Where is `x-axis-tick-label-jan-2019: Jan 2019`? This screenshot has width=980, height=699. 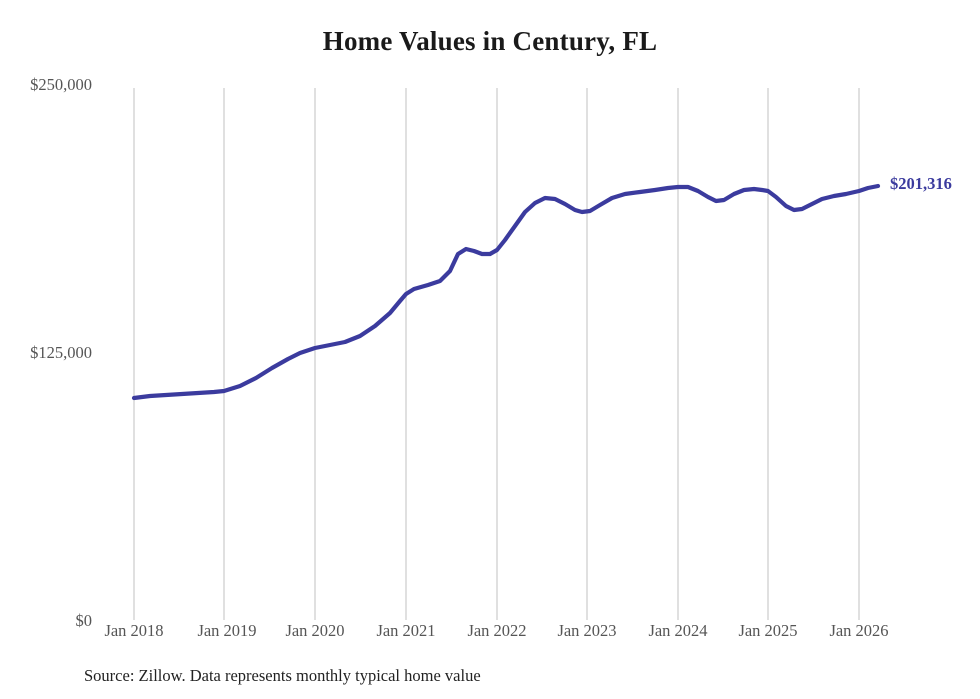 x-axis-tick-label-jan-2019: Jan 2019 is located at coordinates (227, 630).